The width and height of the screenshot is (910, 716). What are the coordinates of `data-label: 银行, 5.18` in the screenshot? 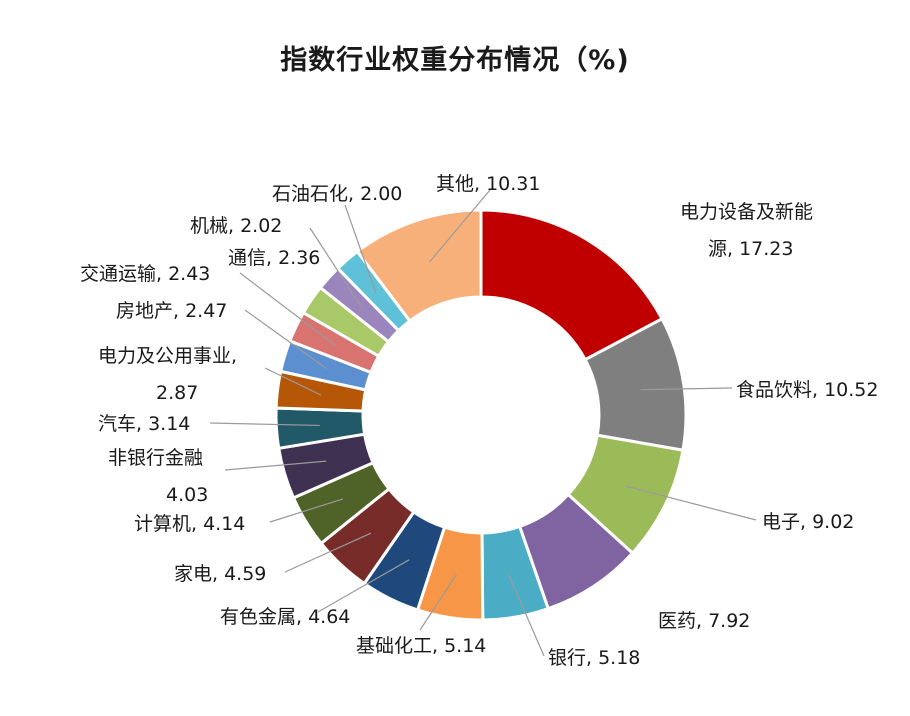 It's located at (594, 658).